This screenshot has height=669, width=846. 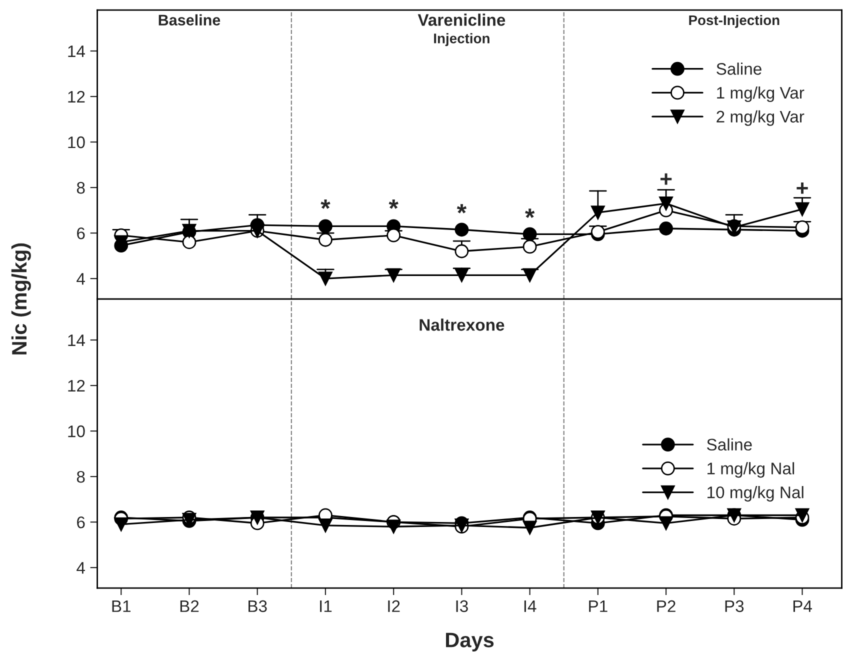 What do you see at coordinates (598, 606) in the screenshot?
I see `x-tick-label: P1` at bounding box center [598, 606].